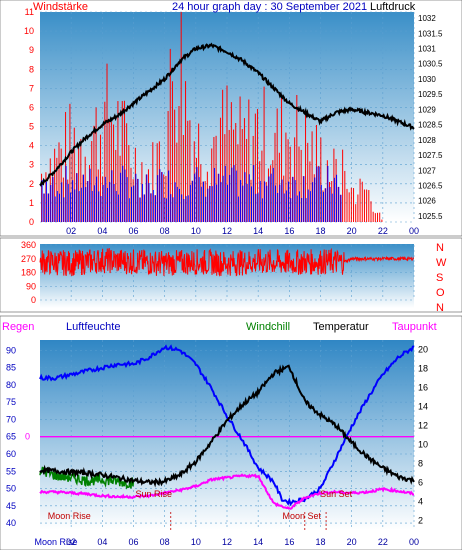 Image resolution: width=462 pixels, height=550 pixels. What do you see at coordinates (31, 88) in the screenshot?
I see `wind-tick-label: 7` at bounding box center [31, 88].